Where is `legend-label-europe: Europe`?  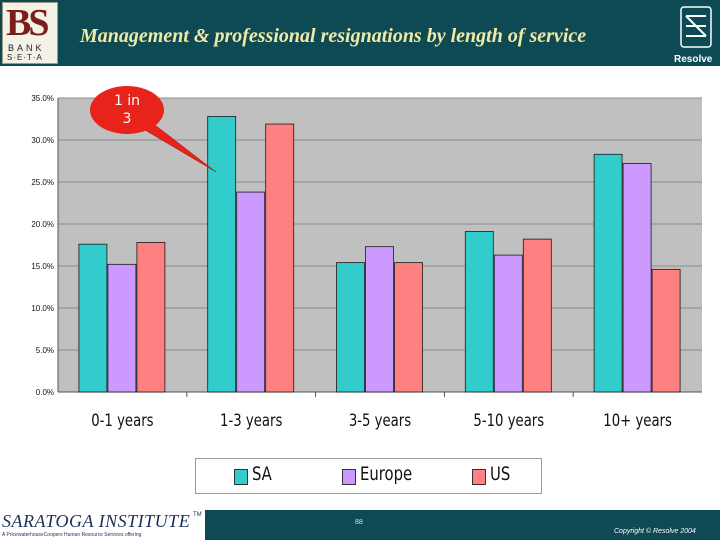
legend-label-europe: Europe is located at coordinates (386, 474).